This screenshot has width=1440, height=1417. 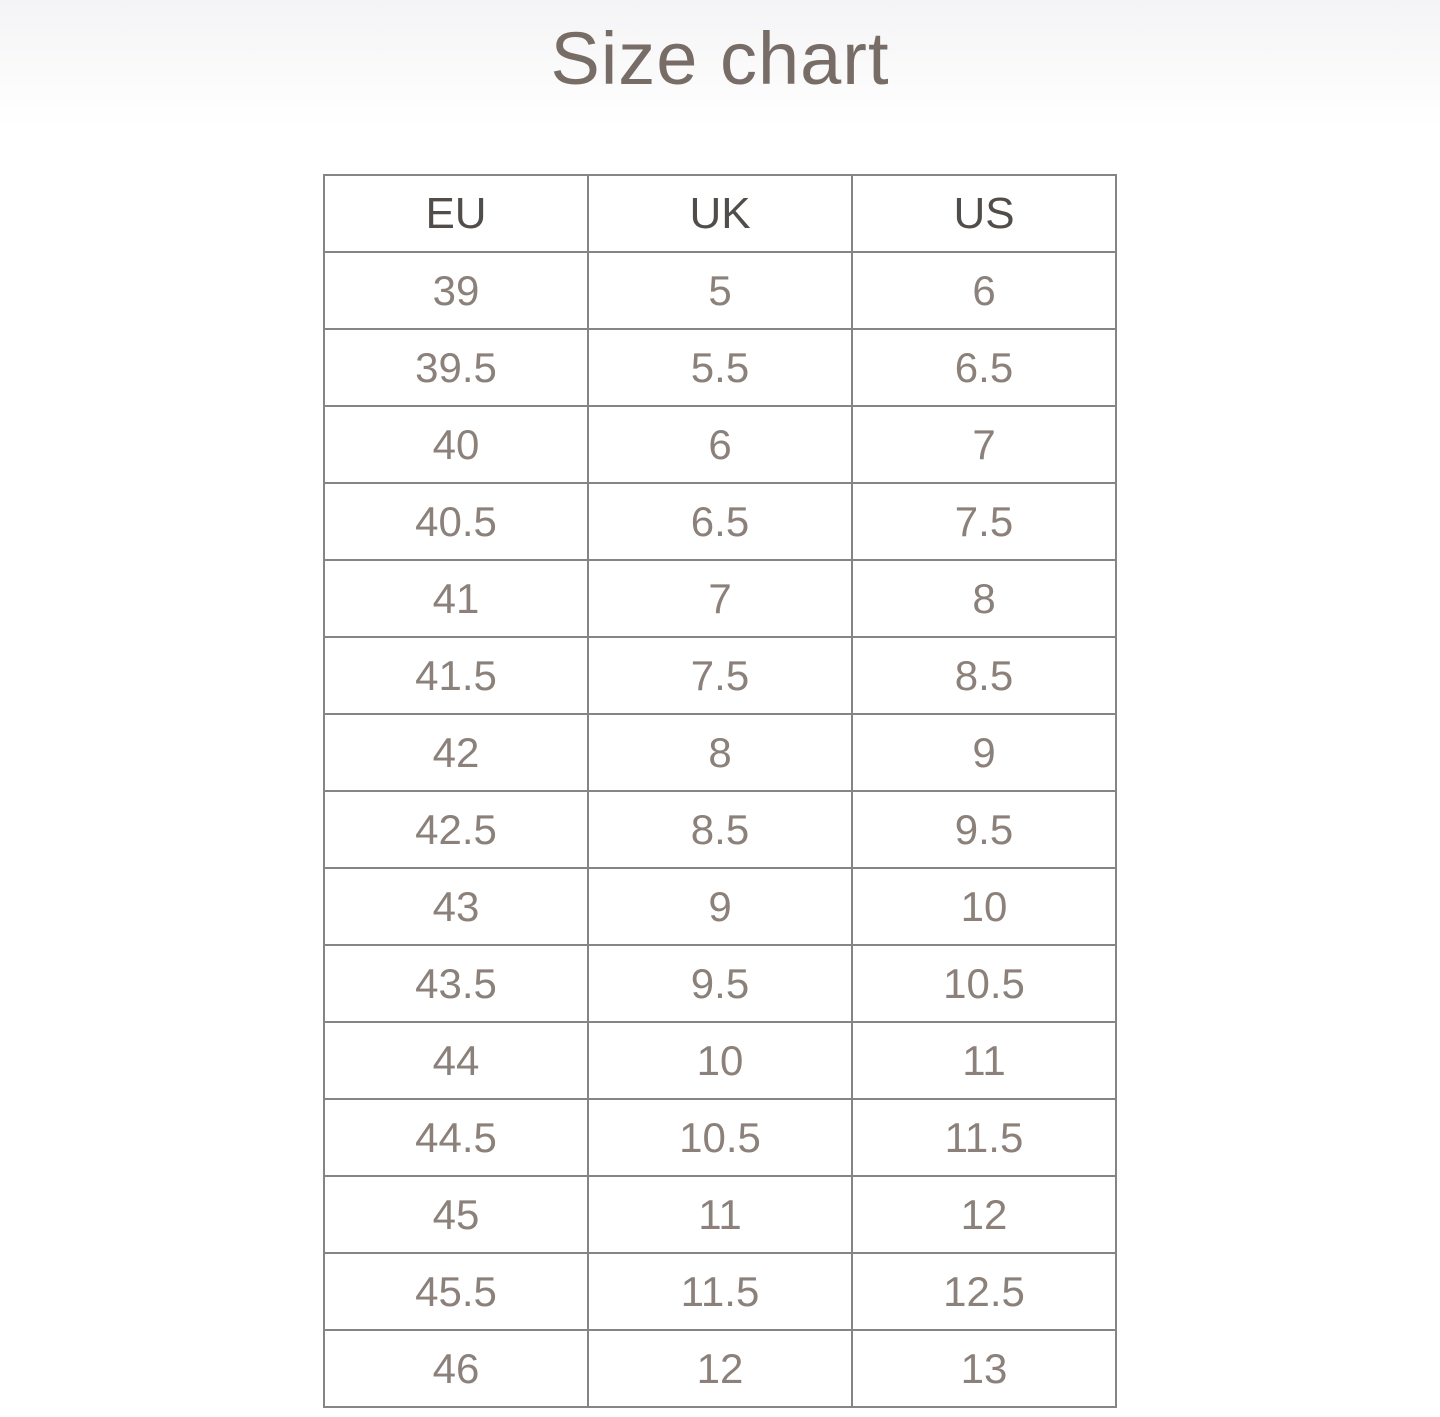 I want to click on table-header-row: EU UK US, so click(x=720, y=213).